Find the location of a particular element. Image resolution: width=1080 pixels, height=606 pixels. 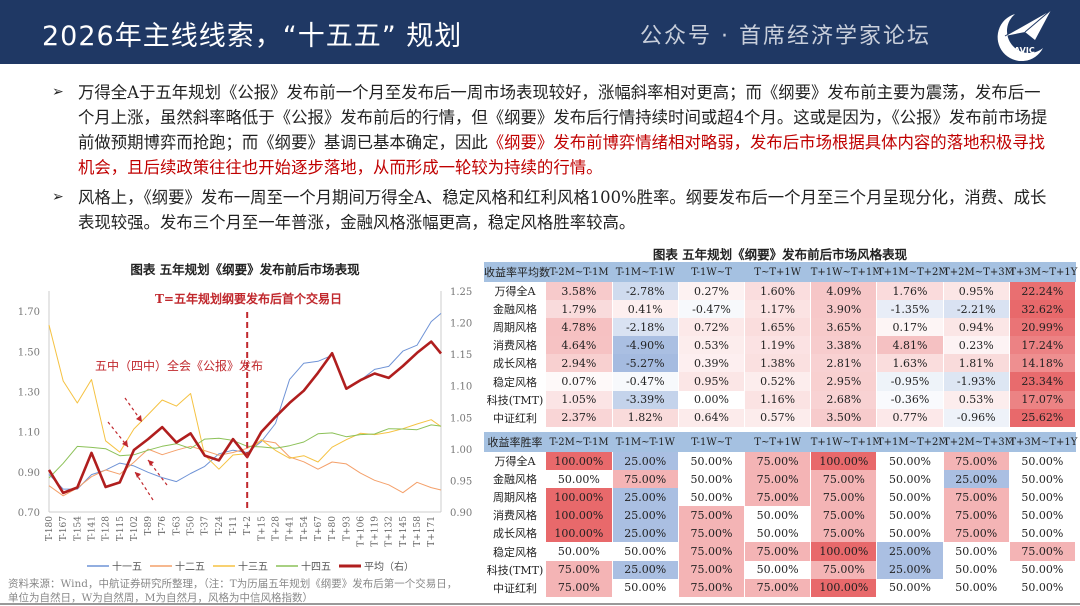

table-cell: 0.77% is located at coordinates (910, 417).